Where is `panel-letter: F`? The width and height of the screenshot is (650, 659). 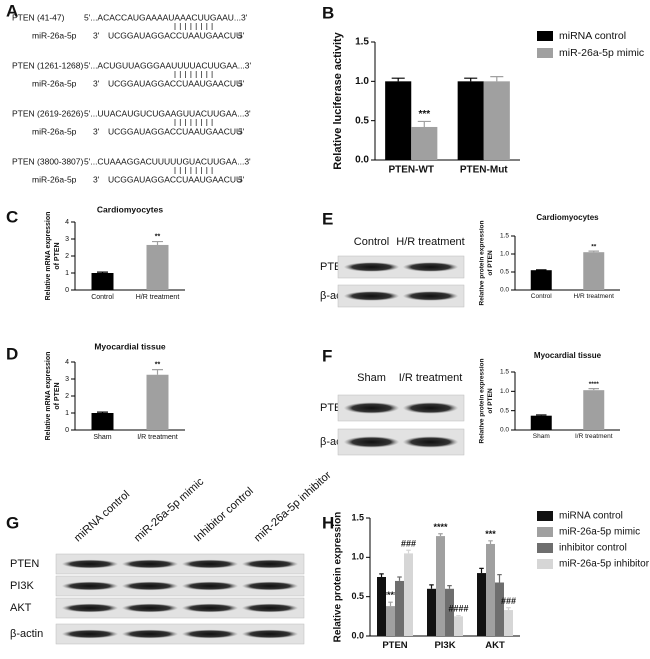
panel-letter: F is located at coordinates (327, 355).